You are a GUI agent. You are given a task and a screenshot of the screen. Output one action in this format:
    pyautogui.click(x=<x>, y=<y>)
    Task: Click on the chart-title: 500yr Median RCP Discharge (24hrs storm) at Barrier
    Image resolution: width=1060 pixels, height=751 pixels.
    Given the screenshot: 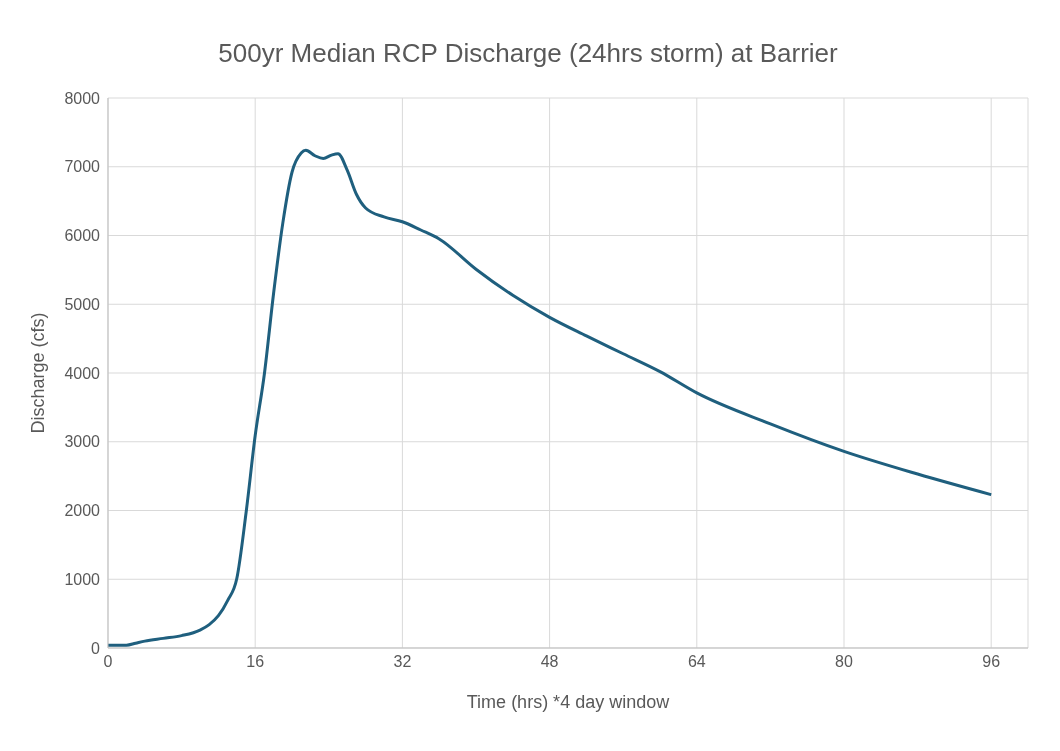 What is the action you would take?
    pyautogui.click(x=528, y=53)
    